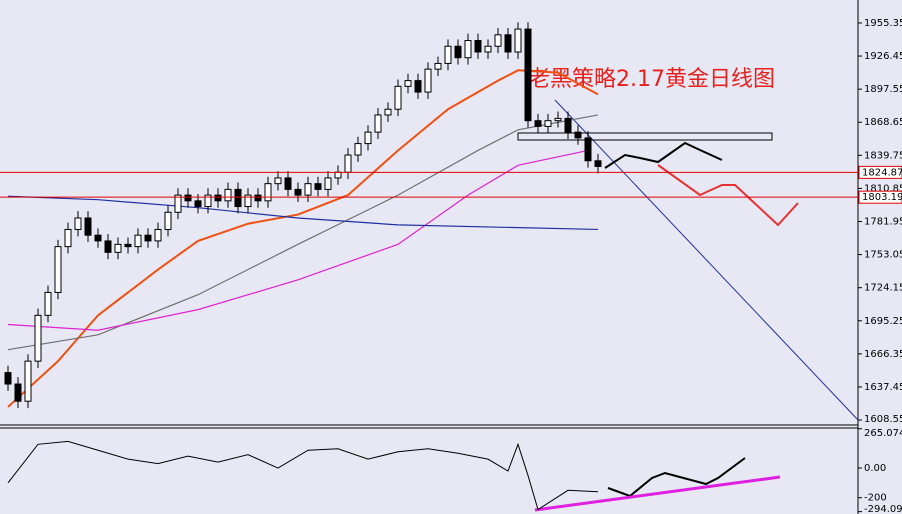 This screenshot has width=902, height=514. Describe the element at coordinates (875, 468) in the screenshot. I see `y-tick-label: 0.00` at that location.